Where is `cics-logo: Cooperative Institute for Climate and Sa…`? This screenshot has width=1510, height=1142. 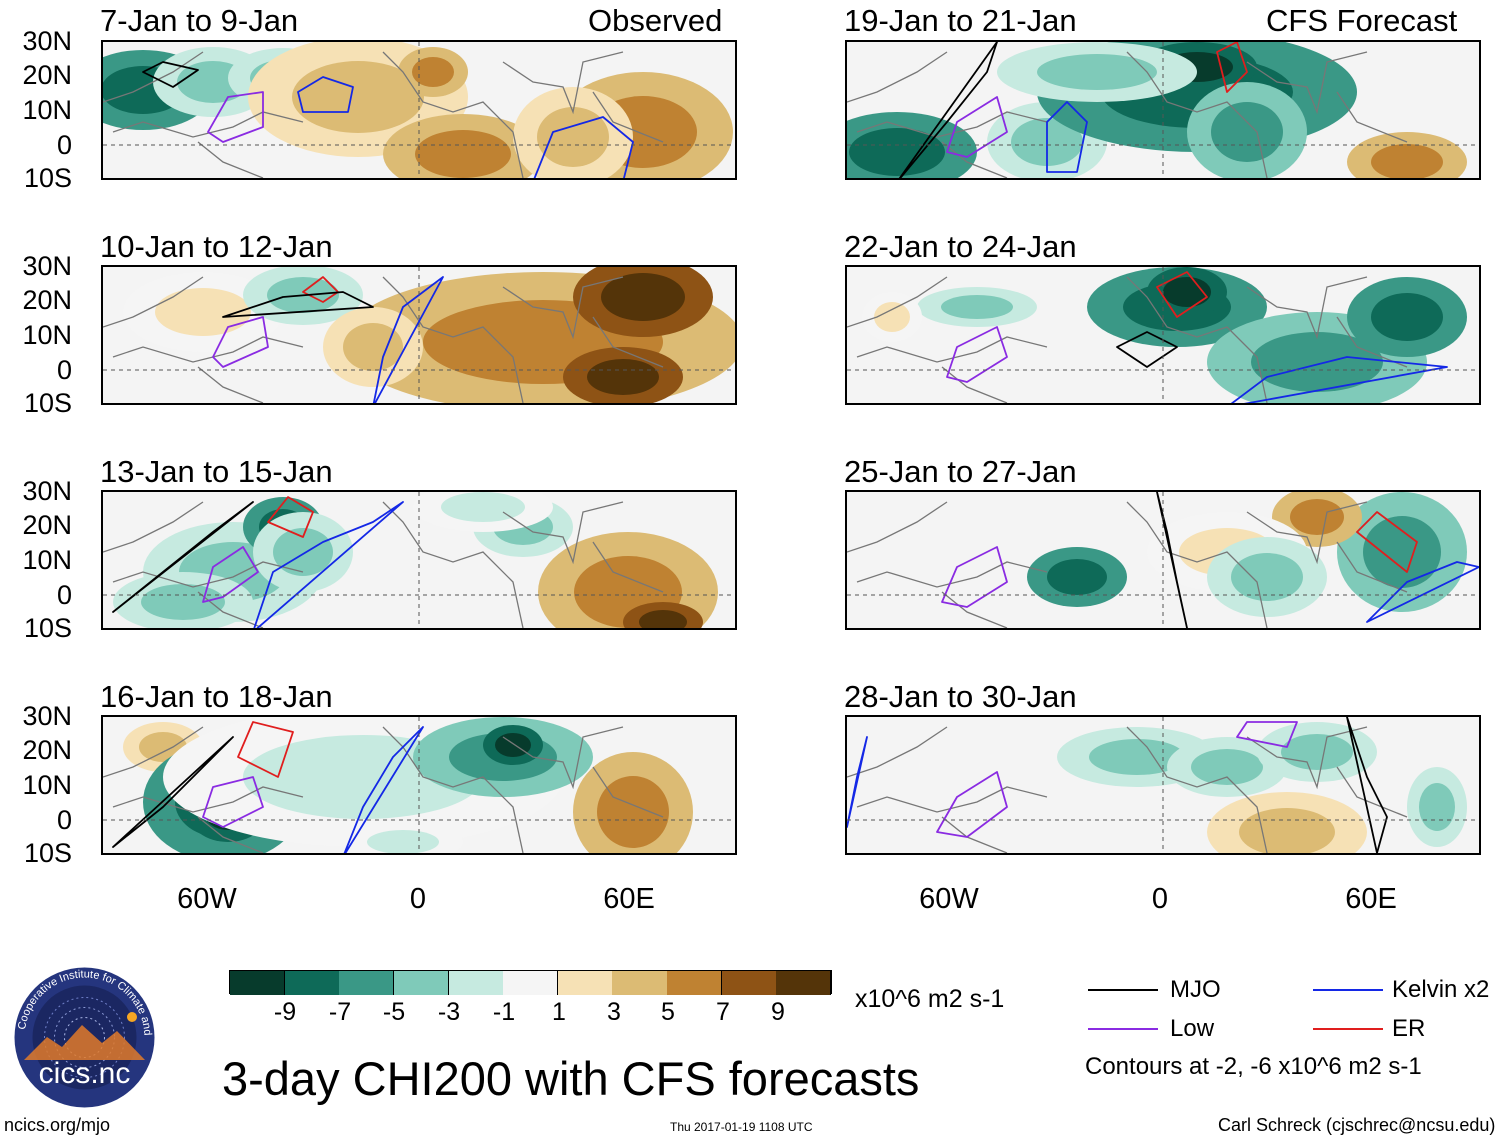
cics-logo: Cooperative Institute for Climate and Sa… is located at coordinates (82, 1035).